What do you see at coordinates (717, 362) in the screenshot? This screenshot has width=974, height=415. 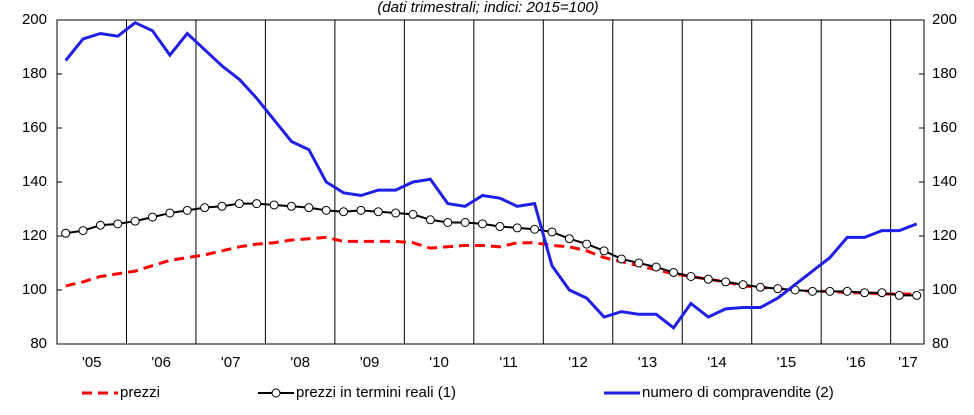 I see `x-tick-label: '14` at bounding box center [717, 362].